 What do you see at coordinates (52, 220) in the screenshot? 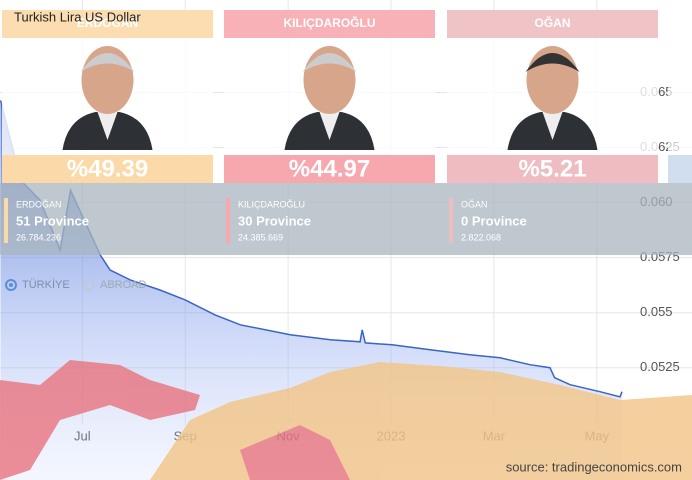
I see `row-provinces: 51 Province` at bounding box center [52, 220].